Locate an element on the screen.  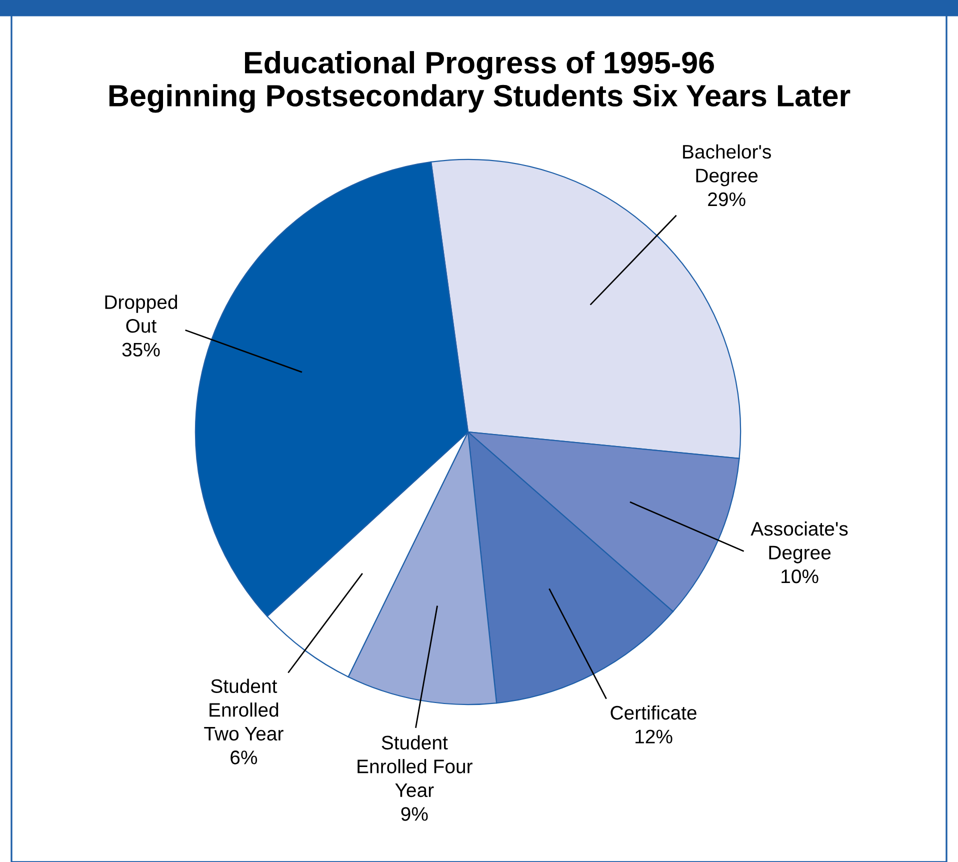
data-label: 29% is located at coordinates (727, 199).